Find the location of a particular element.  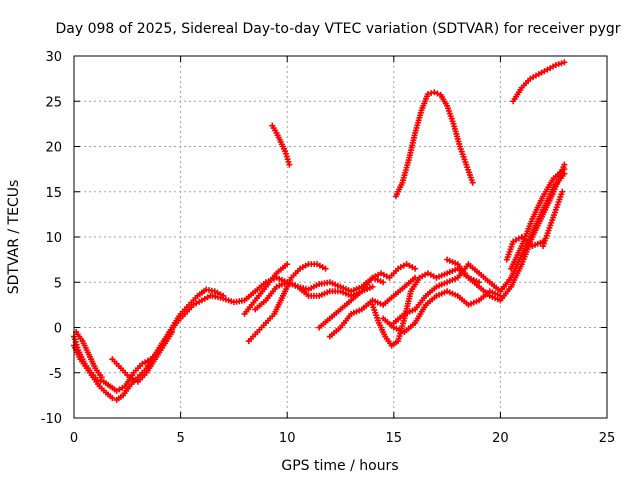

y-tick-label: -5 is located at coordinates (55, 374).